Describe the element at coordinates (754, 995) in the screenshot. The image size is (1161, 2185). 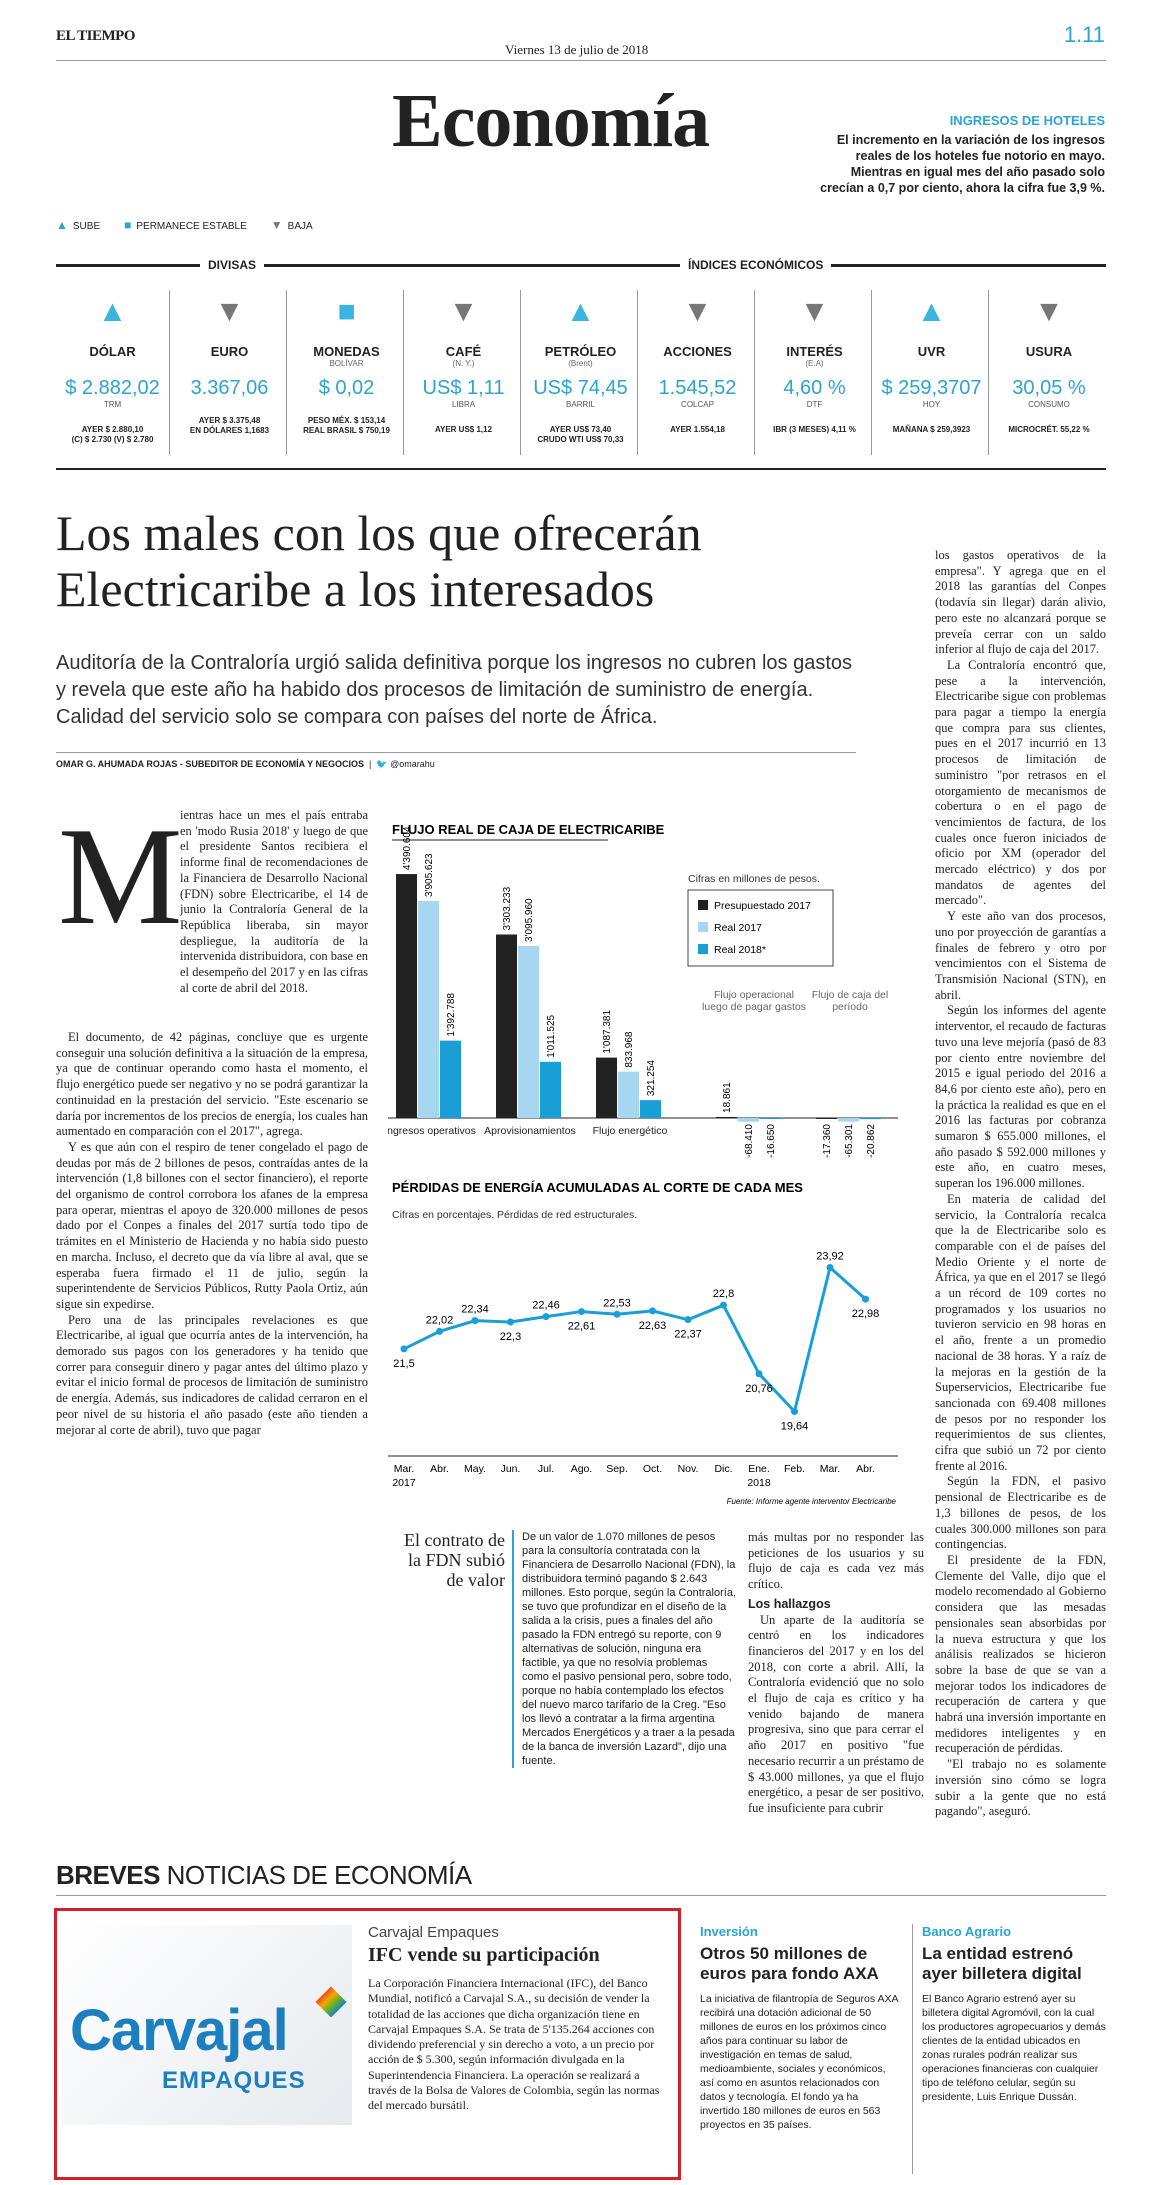
I see `category-label: Flujo operacional` at that location.